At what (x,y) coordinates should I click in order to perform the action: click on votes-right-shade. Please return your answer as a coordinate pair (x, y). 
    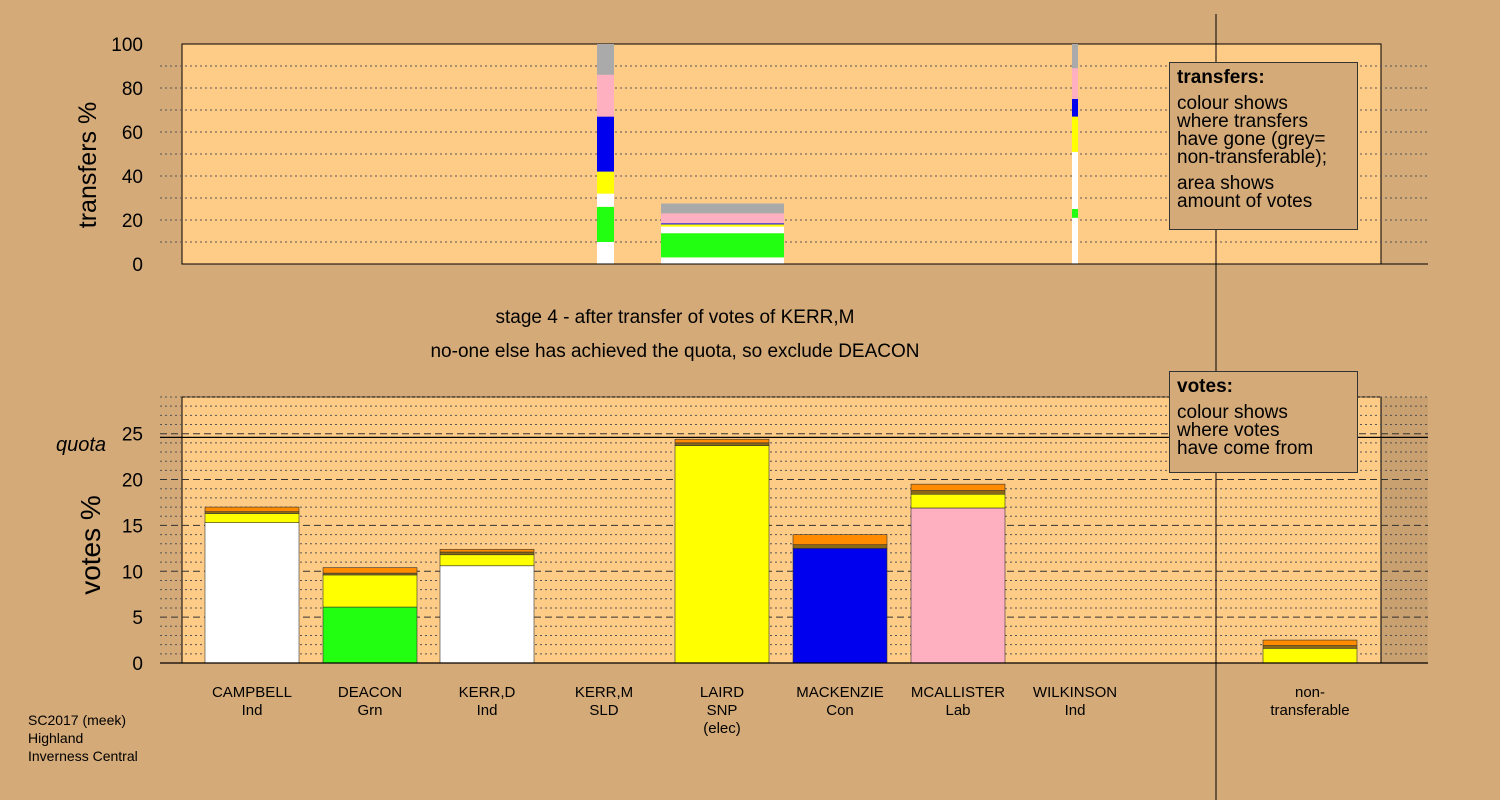
    Looking at the image, I should click on (1404, 530).